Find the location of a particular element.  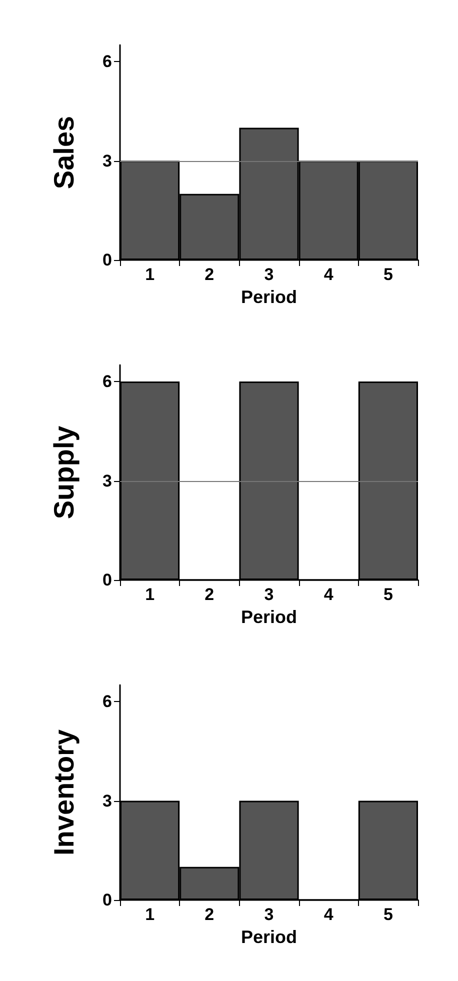

y-axis-title: Supply is located at coordinates (64, 472).